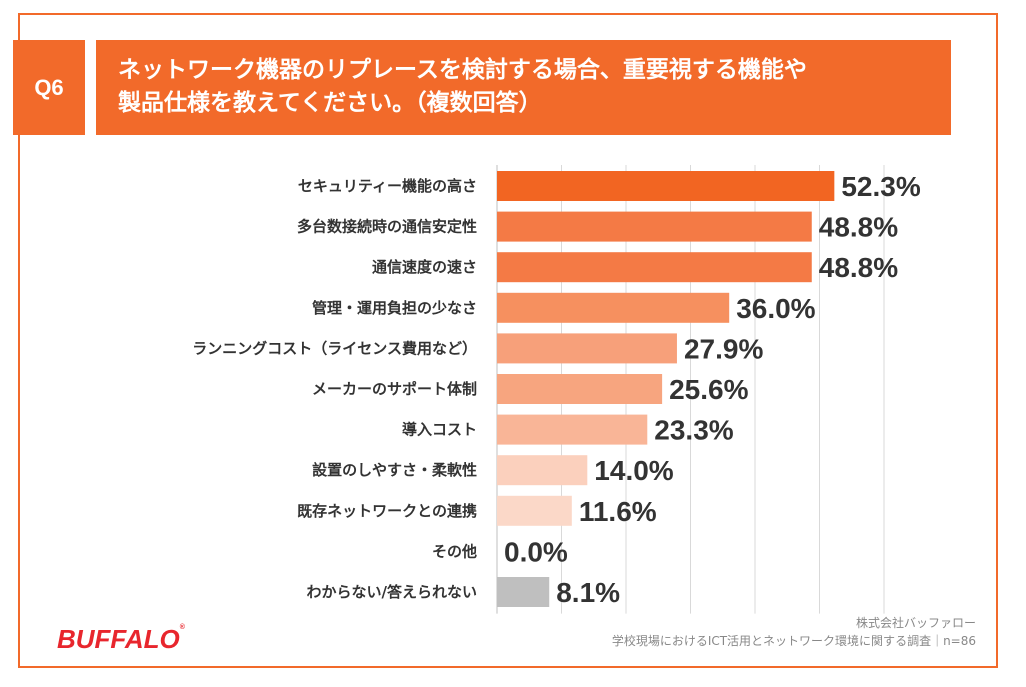  I want to click on buffalo-logo: BUFFALO®, so click(121, 639).